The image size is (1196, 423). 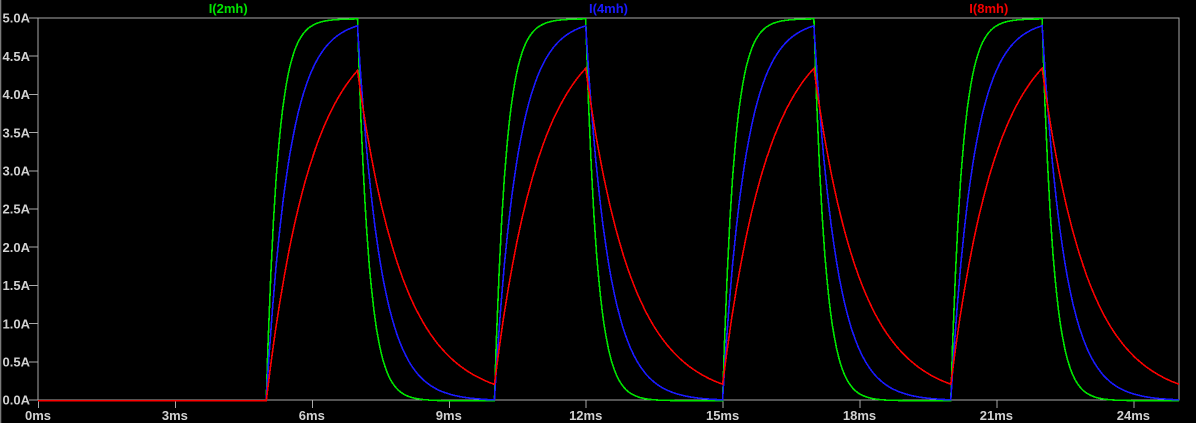 I want to click on svg-text: 2.0A, so click(x=17, y=247).